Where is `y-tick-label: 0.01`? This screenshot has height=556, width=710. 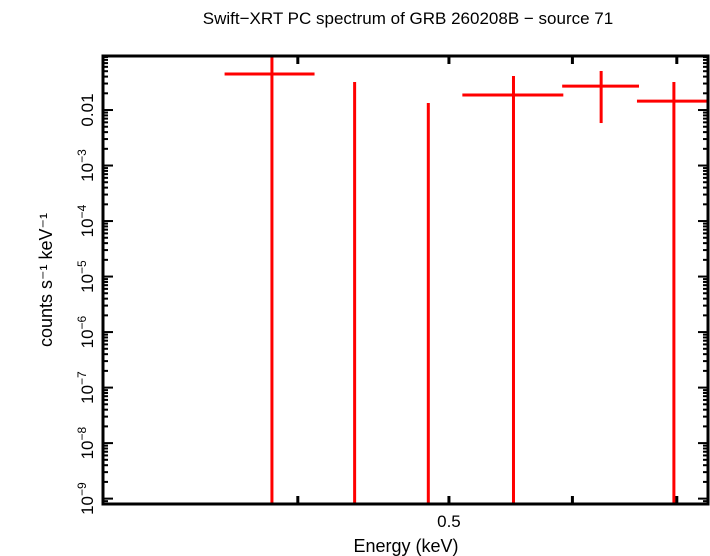
y-tick-label: 0.01 is located at coordinates (87, 109).